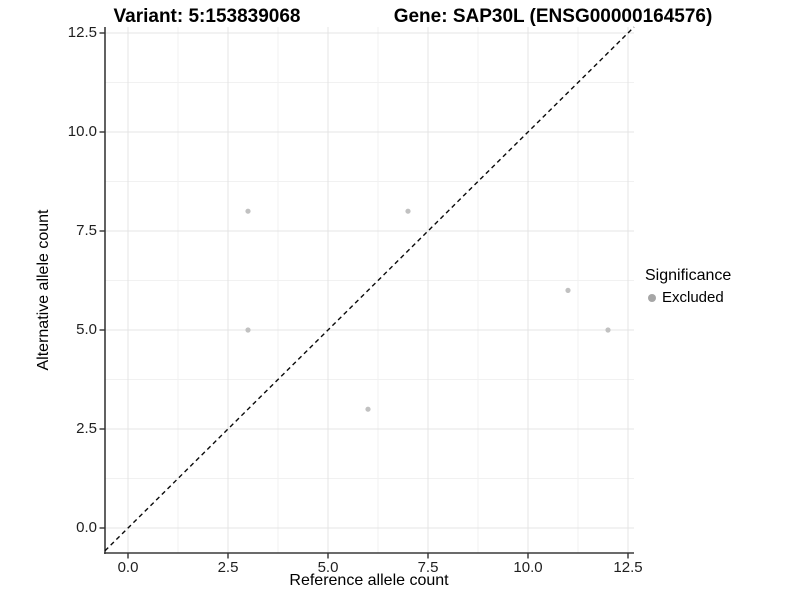  I want to click on legend-key-dot-icon, so click(652, 297).